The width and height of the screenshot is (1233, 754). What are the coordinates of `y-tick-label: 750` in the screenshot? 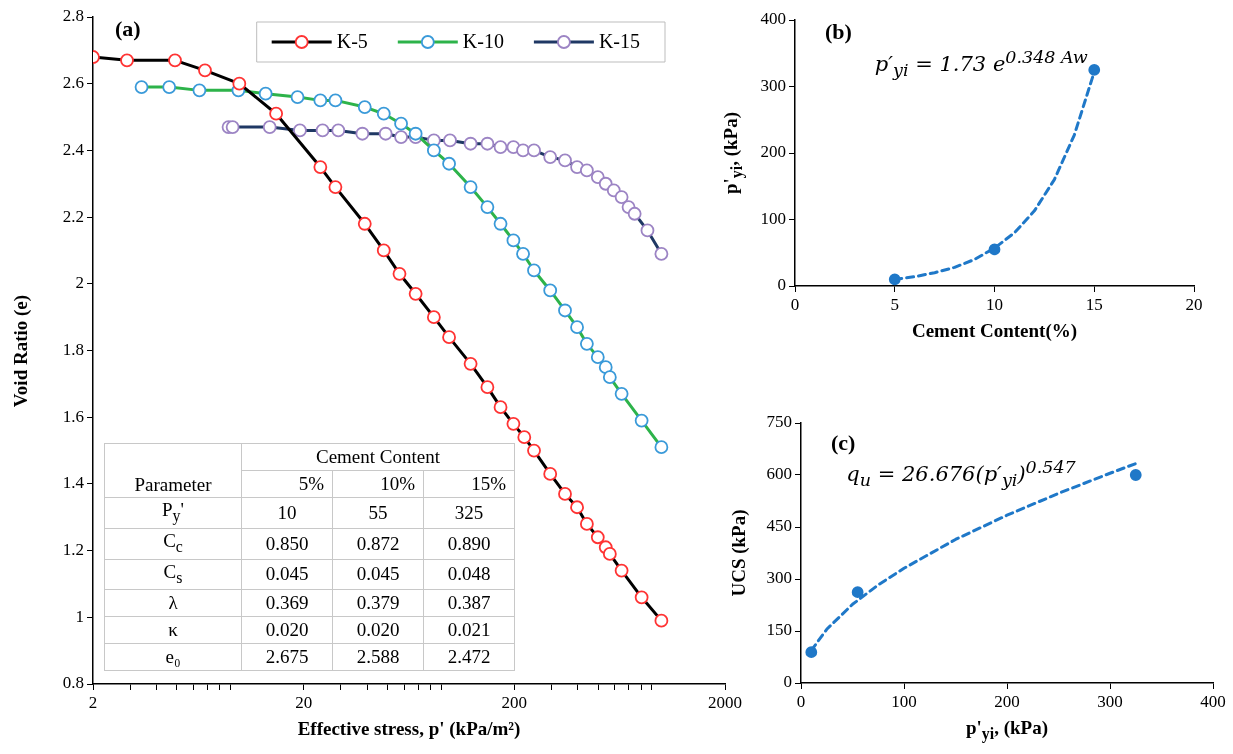 It's located at (779, 422).